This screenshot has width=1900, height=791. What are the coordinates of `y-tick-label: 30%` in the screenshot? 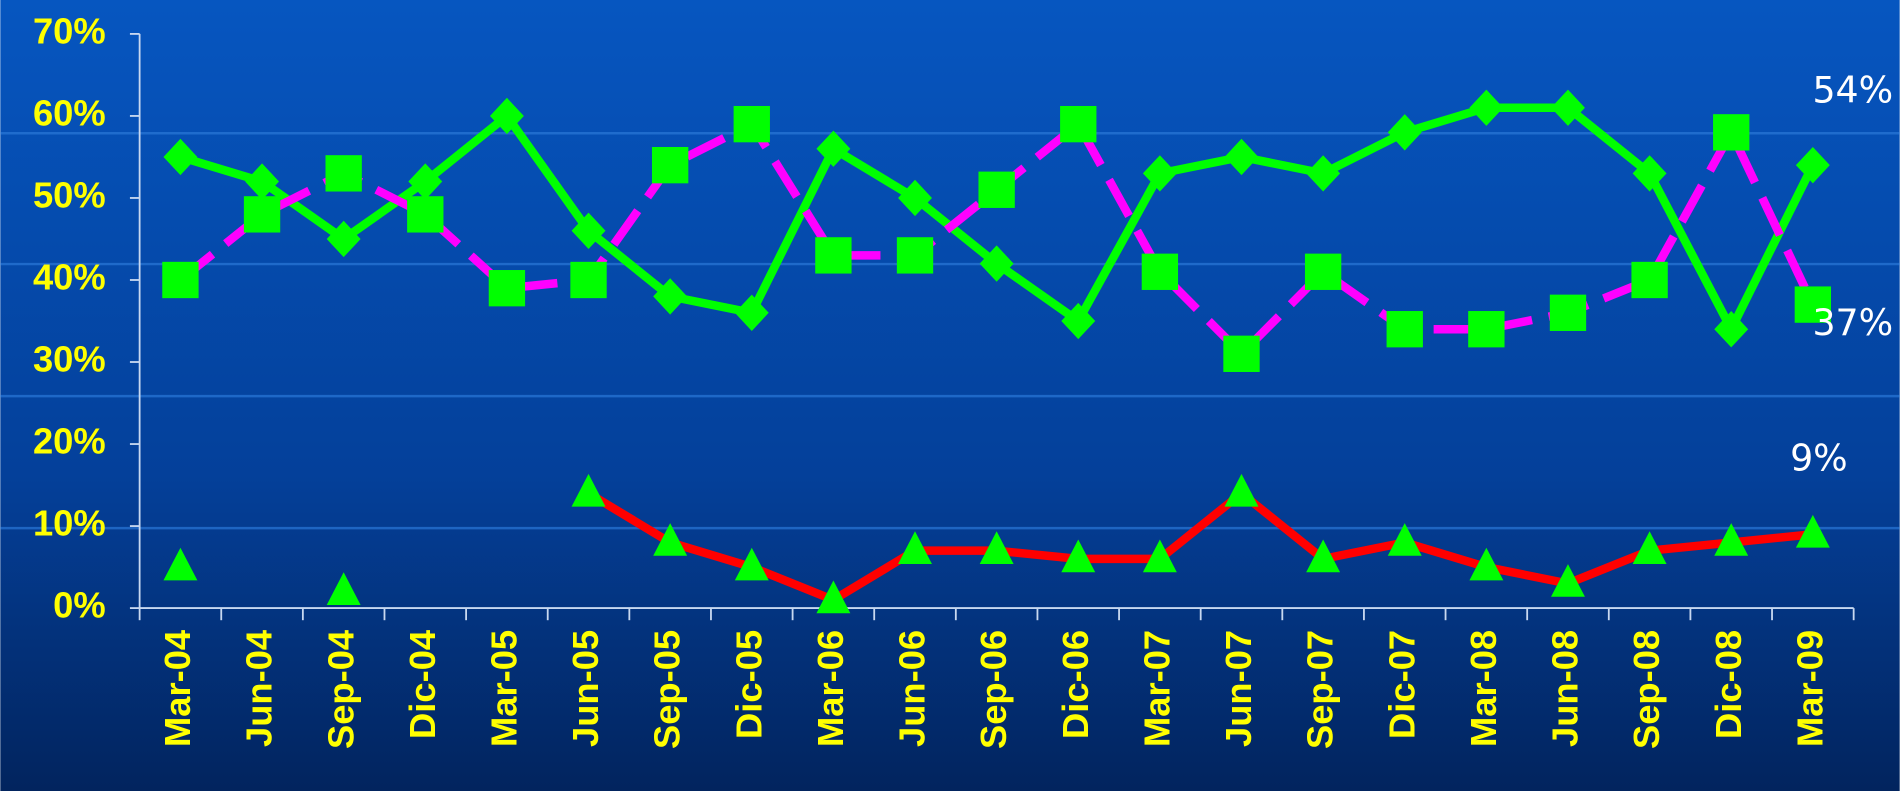 It's located at (69, 359).